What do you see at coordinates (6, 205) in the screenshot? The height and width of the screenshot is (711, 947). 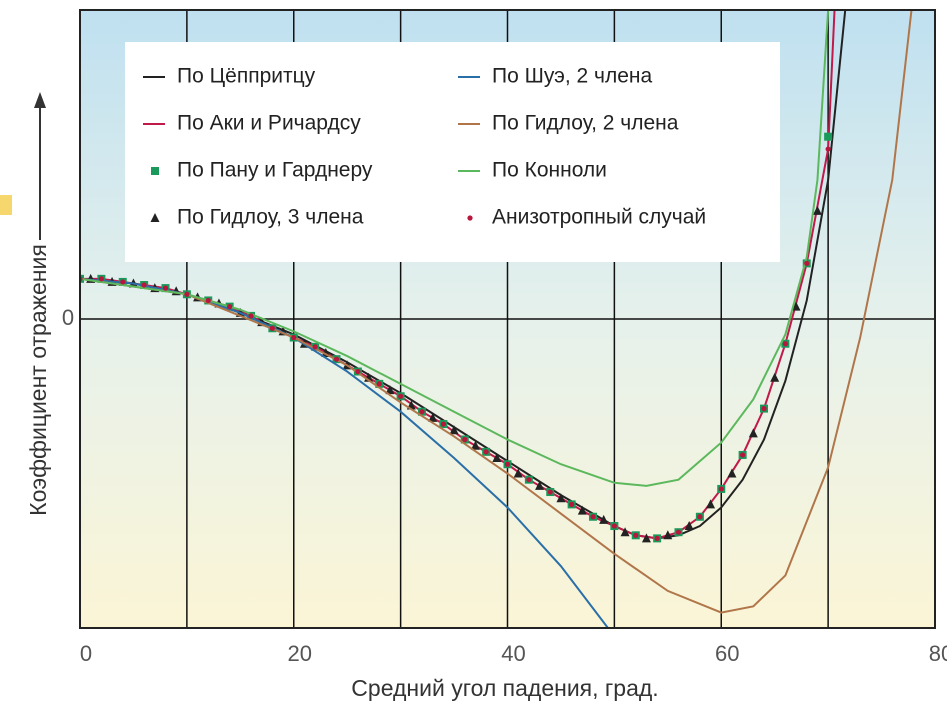 I see `decoration` at bounding box center [6, 205].